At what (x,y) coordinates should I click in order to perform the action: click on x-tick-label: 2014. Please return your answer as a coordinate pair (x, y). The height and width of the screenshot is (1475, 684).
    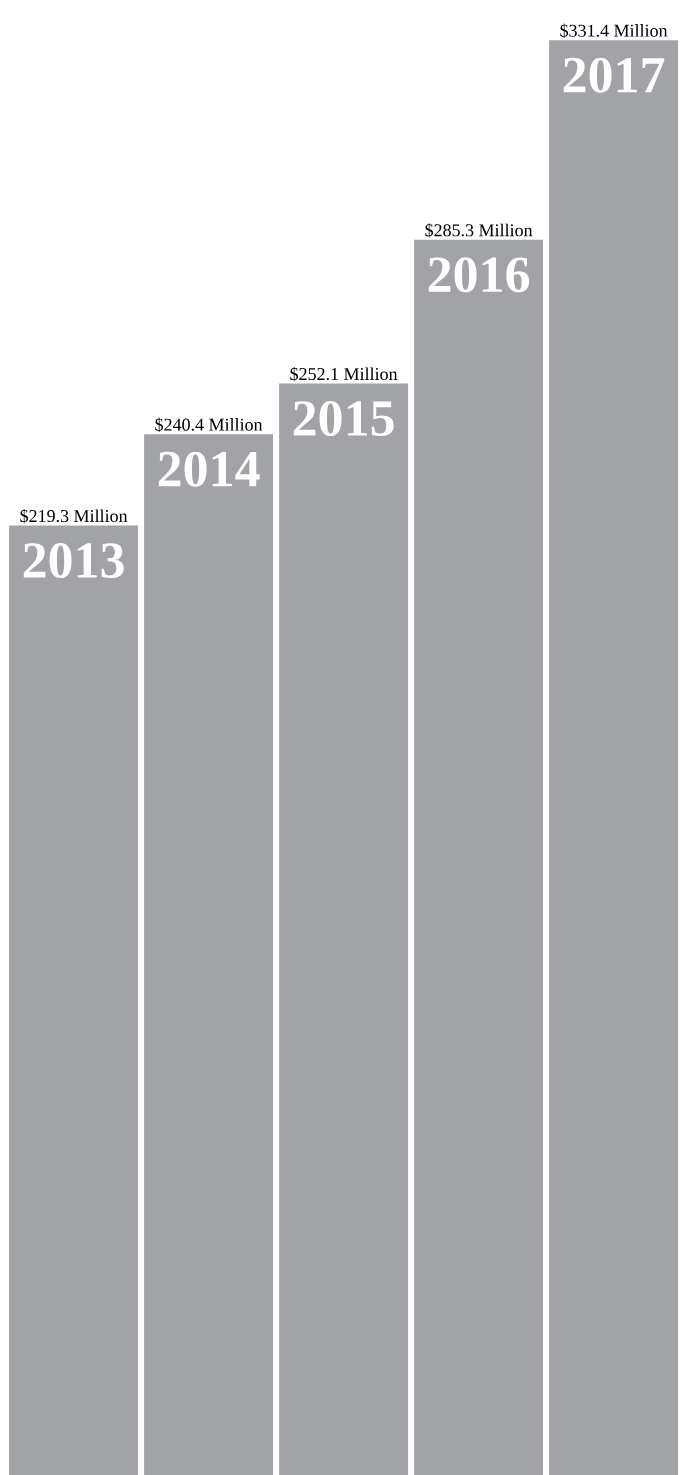
    Looking at the image, I should click on (209, 469).